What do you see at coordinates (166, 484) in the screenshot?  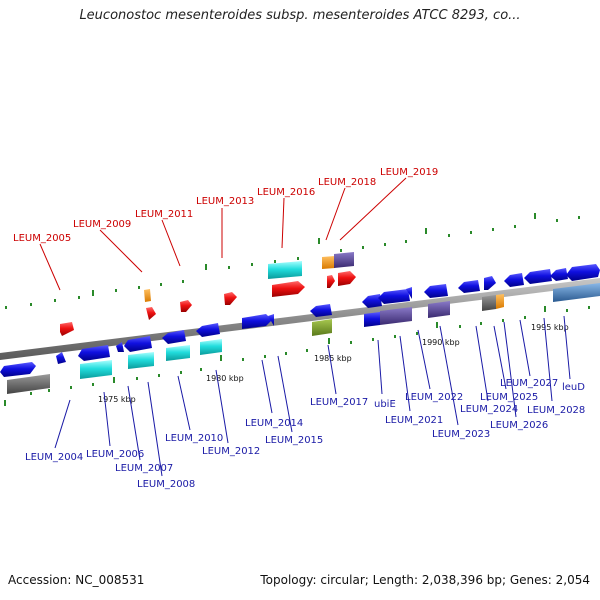 I see `gene-label-leum-2008: LEUM_2008` at bounding box center [166, 484].